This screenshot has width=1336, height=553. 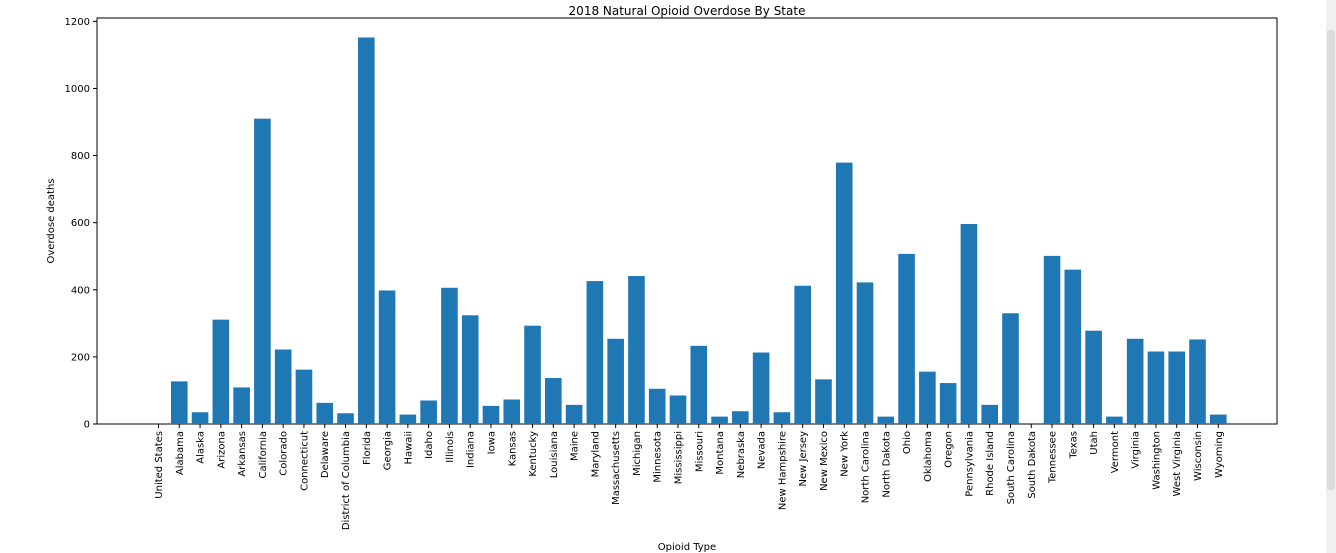 I want to click on bar-tennessee, so click(x=1052, y=339).